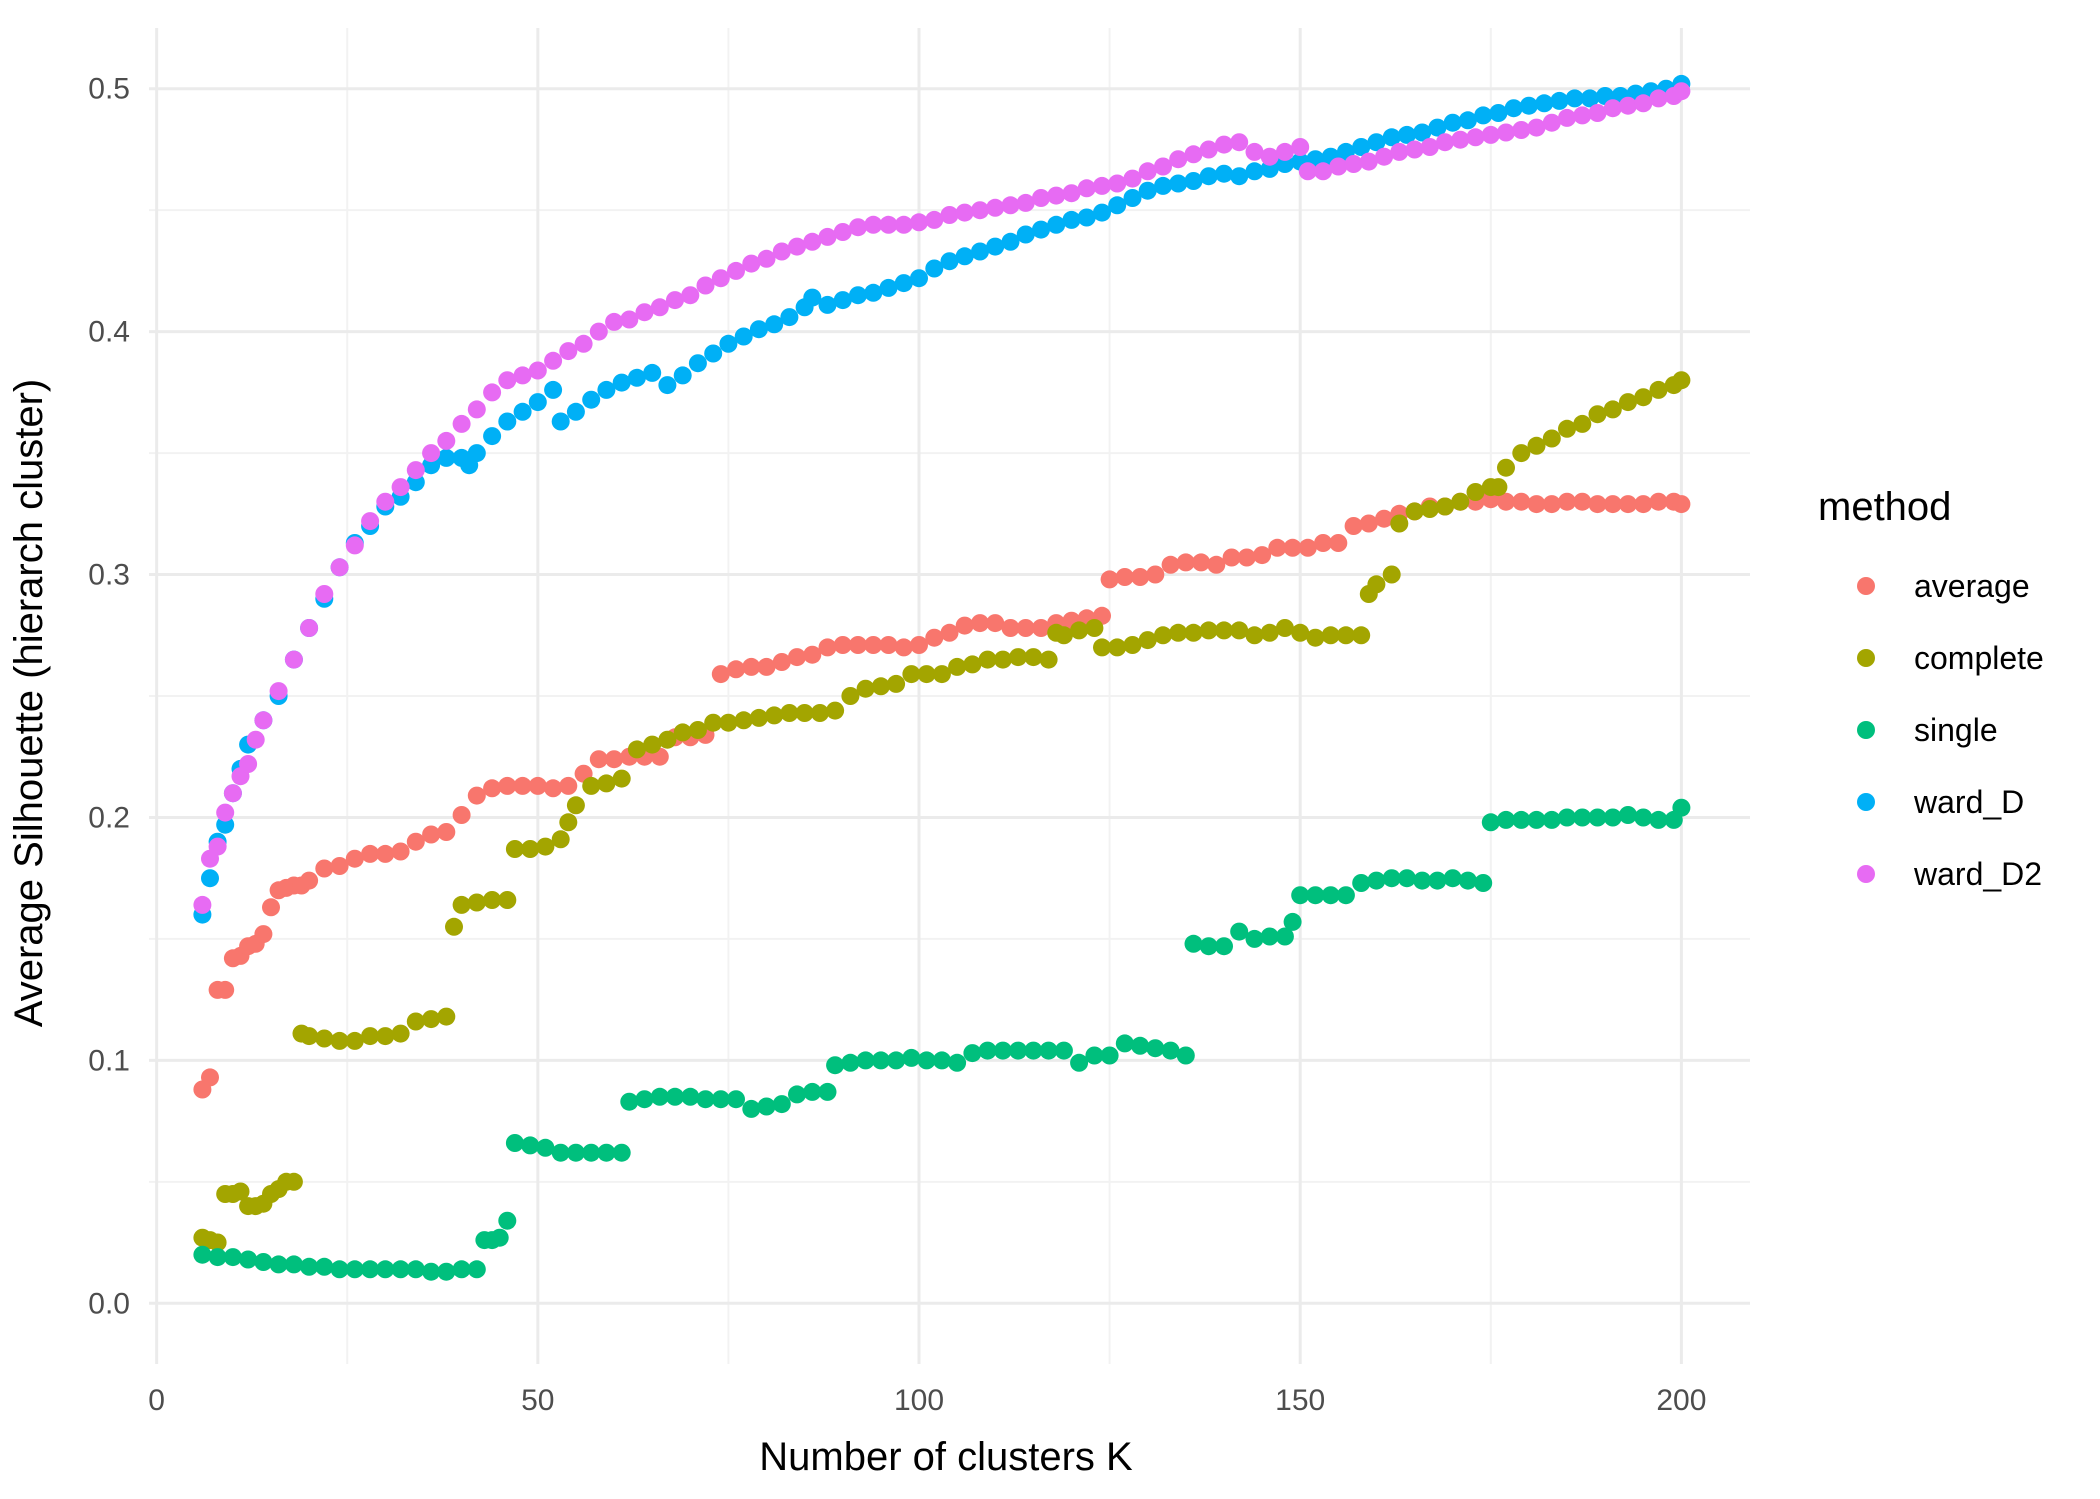  I want to click on legend-key-average, so click(1866, 586).